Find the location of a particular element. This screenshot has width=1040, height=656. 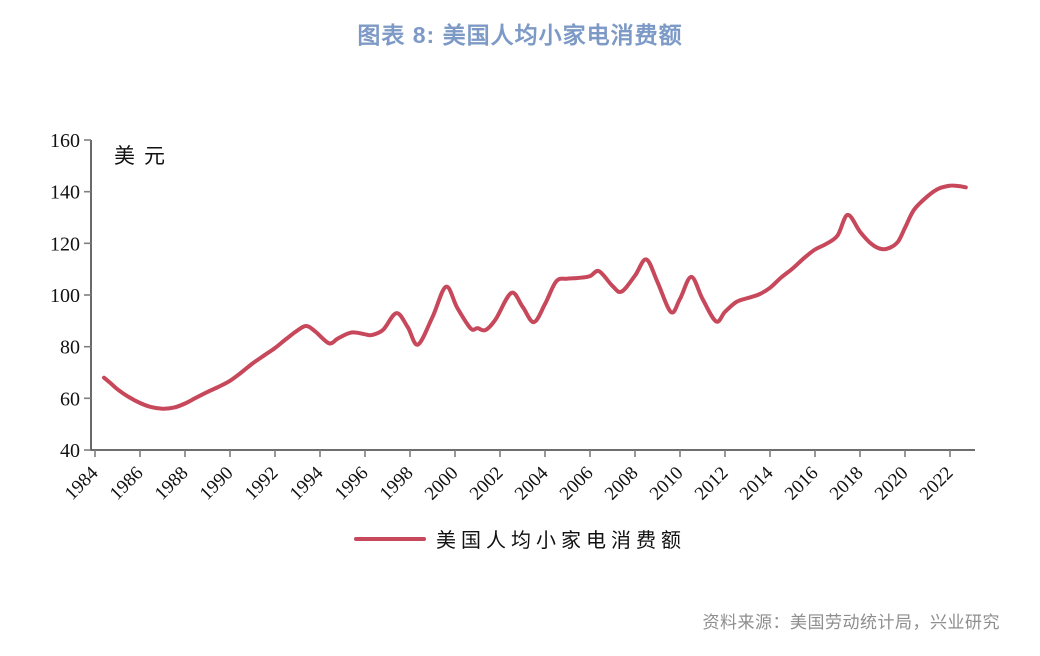

x-tick-label: 2012 is located at coordinates (712, 484).